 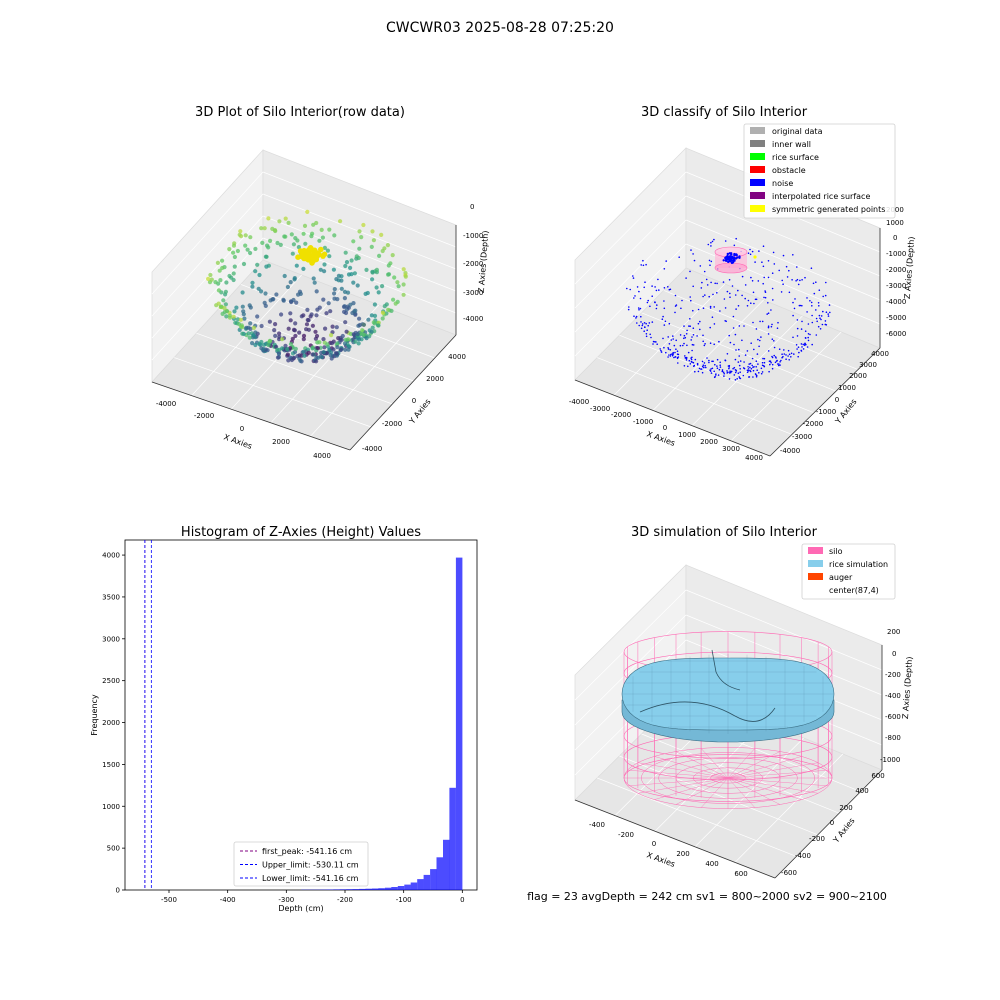 I want to click on raw-y-axis-line, so click(x=403, y=392).